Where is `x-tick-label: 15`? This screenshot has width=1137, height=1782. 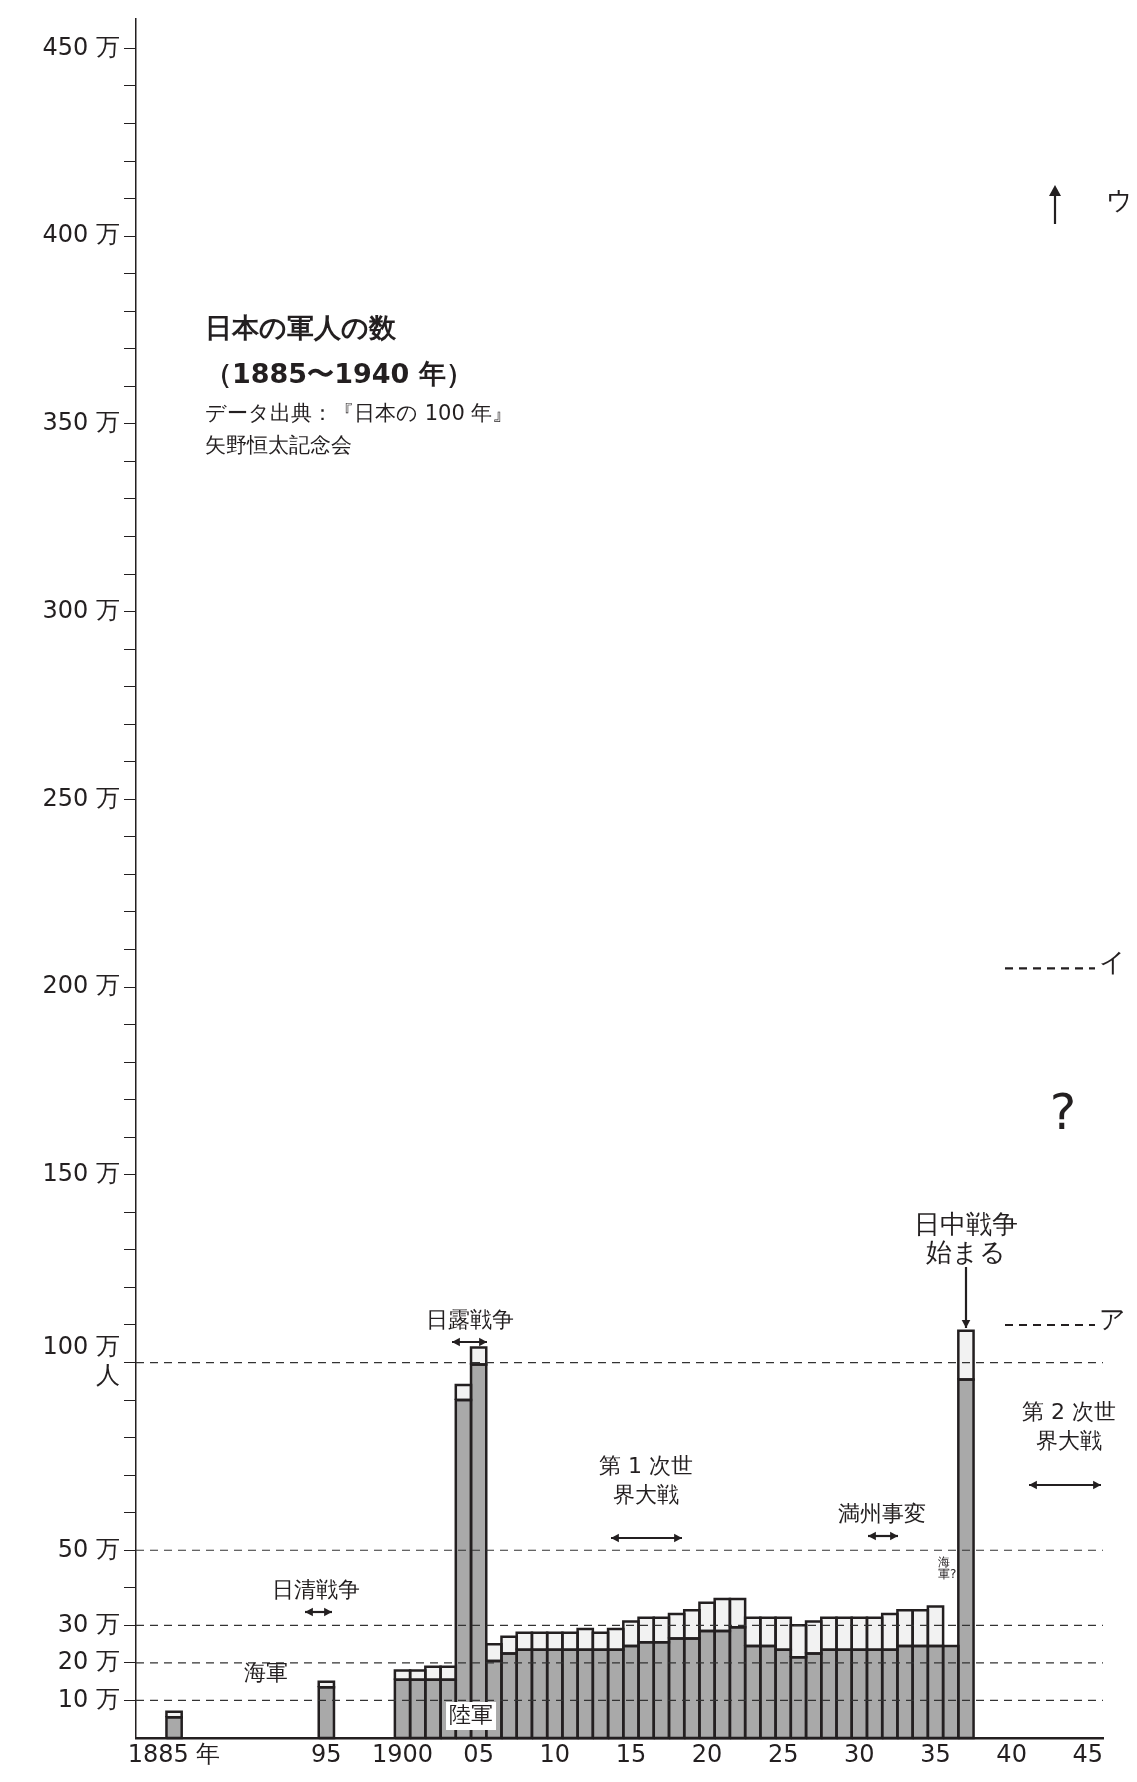
x-tick-label: 15 is located at coordinates (631, 1753).